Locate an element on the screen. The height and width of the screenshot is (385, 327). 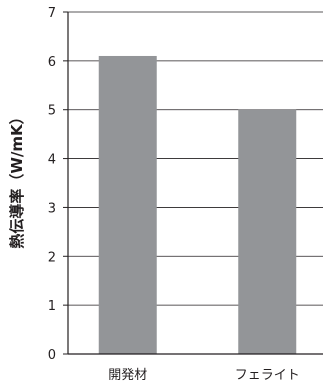
x-category-label-1: フェライト is located at coordinates (267, 375).